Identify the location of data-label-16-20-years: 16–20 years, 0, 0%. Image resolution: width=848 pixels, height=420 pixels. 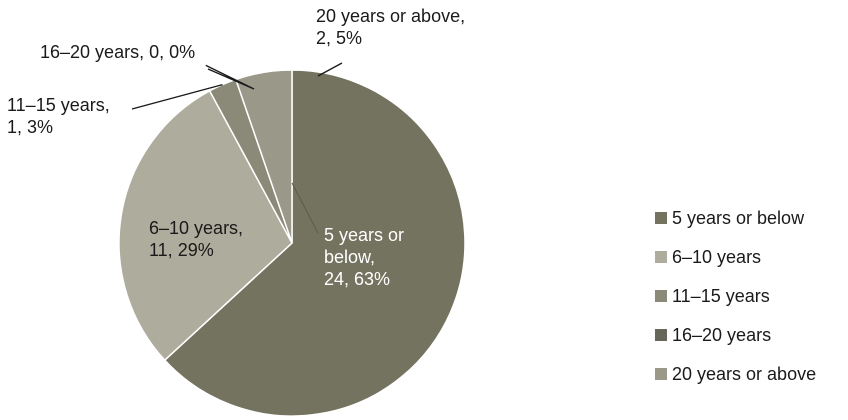
(117, 52).